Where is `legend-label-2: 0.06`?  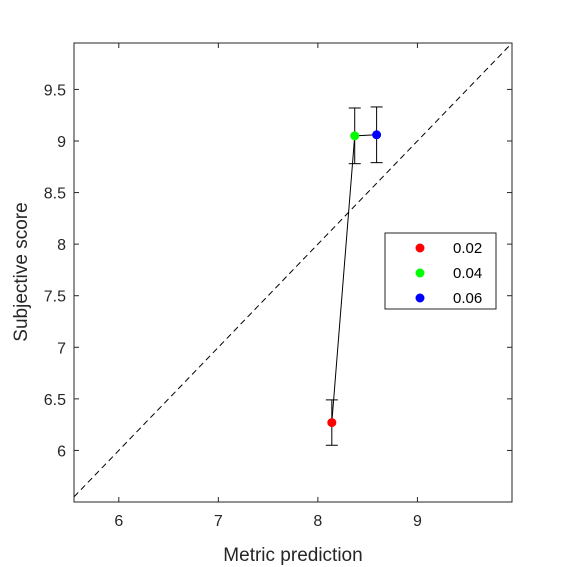 legend-label-2: 0.06 is located at coordinates (467, 298).